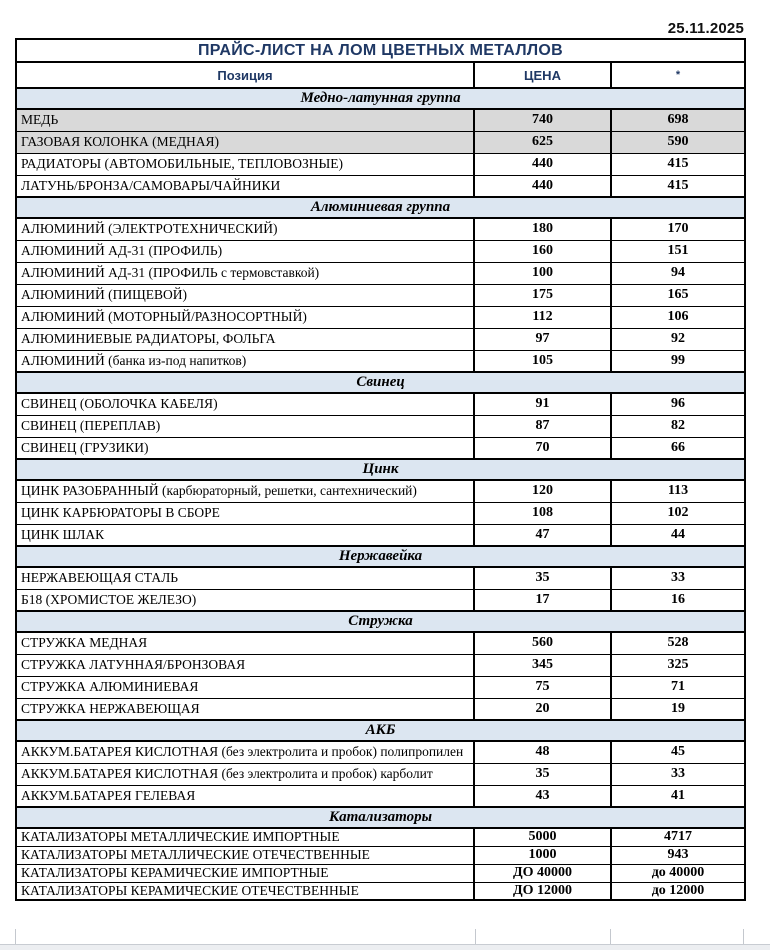  Describe the element at coordinates (381, 687) in the screenshot. I see `table-row: СТРУЖКА АЛЮМИНИЕВАЯ 75 71` at that location.